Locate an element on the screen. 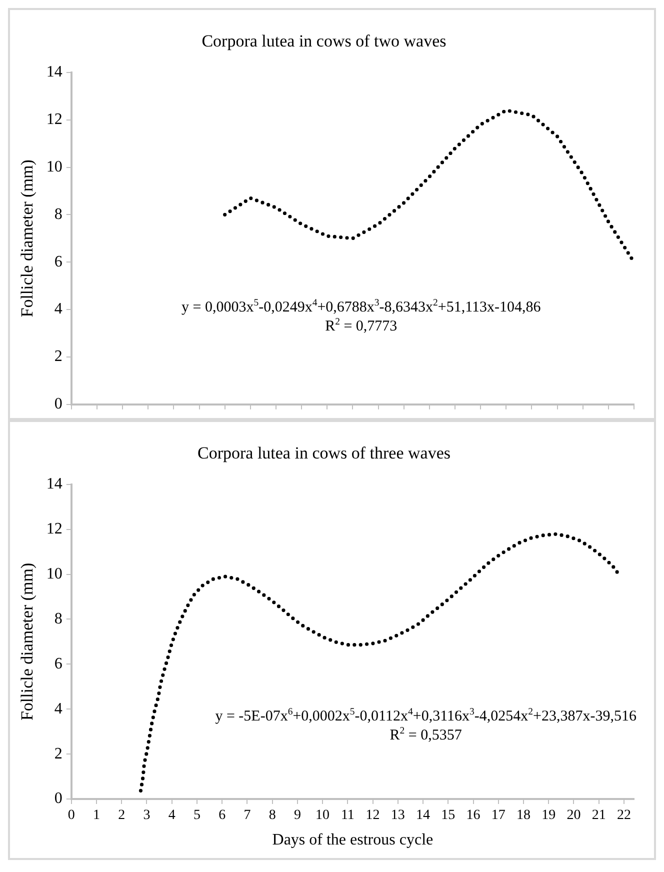 Image resolution: width=664 pixels, height=872 pixels. x-tick-label: 5 is located at coordinates (196, 816).